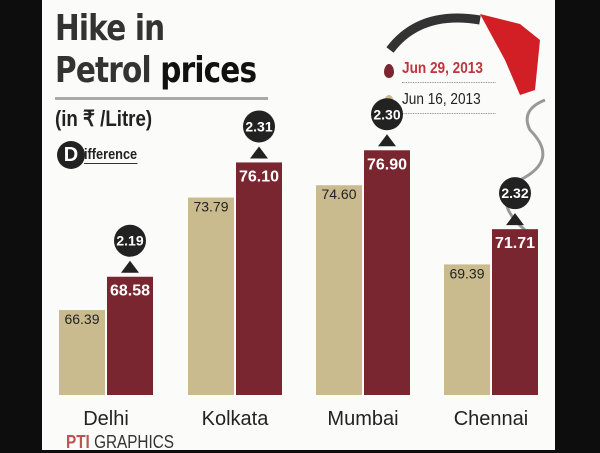 This screenshot has height=453, width=600. Describe the element at coordinates (449, 71) in the screenshot. I see `legend-jun29: Jun 29, 2013` at that location.